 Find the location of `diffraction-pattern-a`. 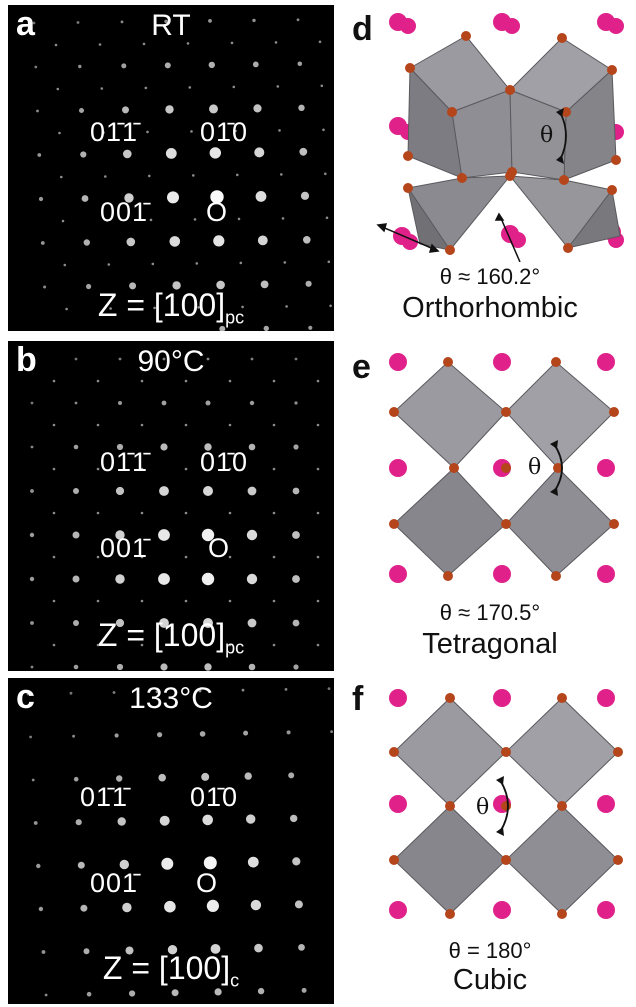

diffraction-pattern-a is located at coordinates (182, 174).